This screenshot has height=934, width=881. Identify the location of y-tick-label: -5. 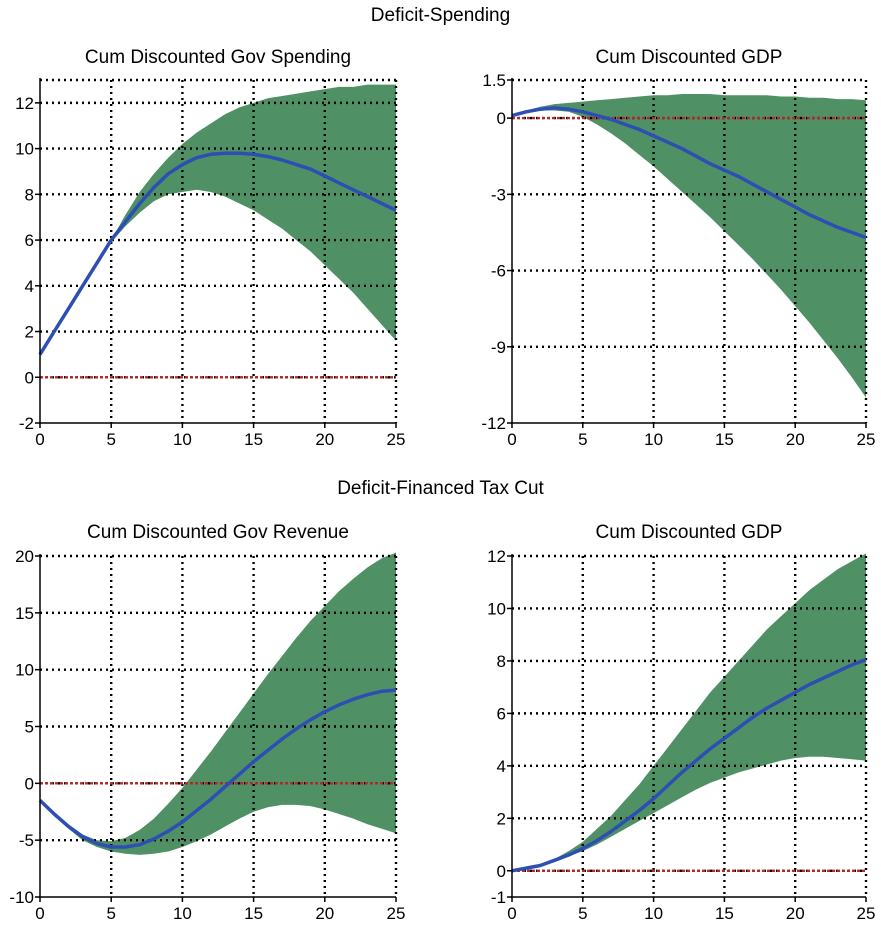
(26, 840).